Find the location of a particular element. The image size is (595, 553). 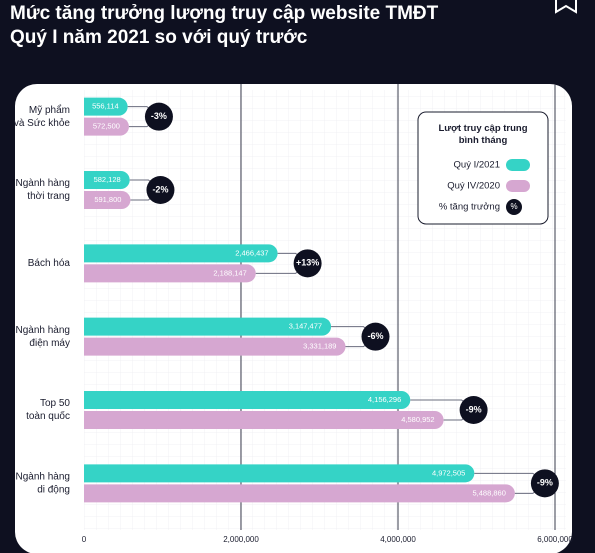

legend-badge is located at coordinates (514, 207).